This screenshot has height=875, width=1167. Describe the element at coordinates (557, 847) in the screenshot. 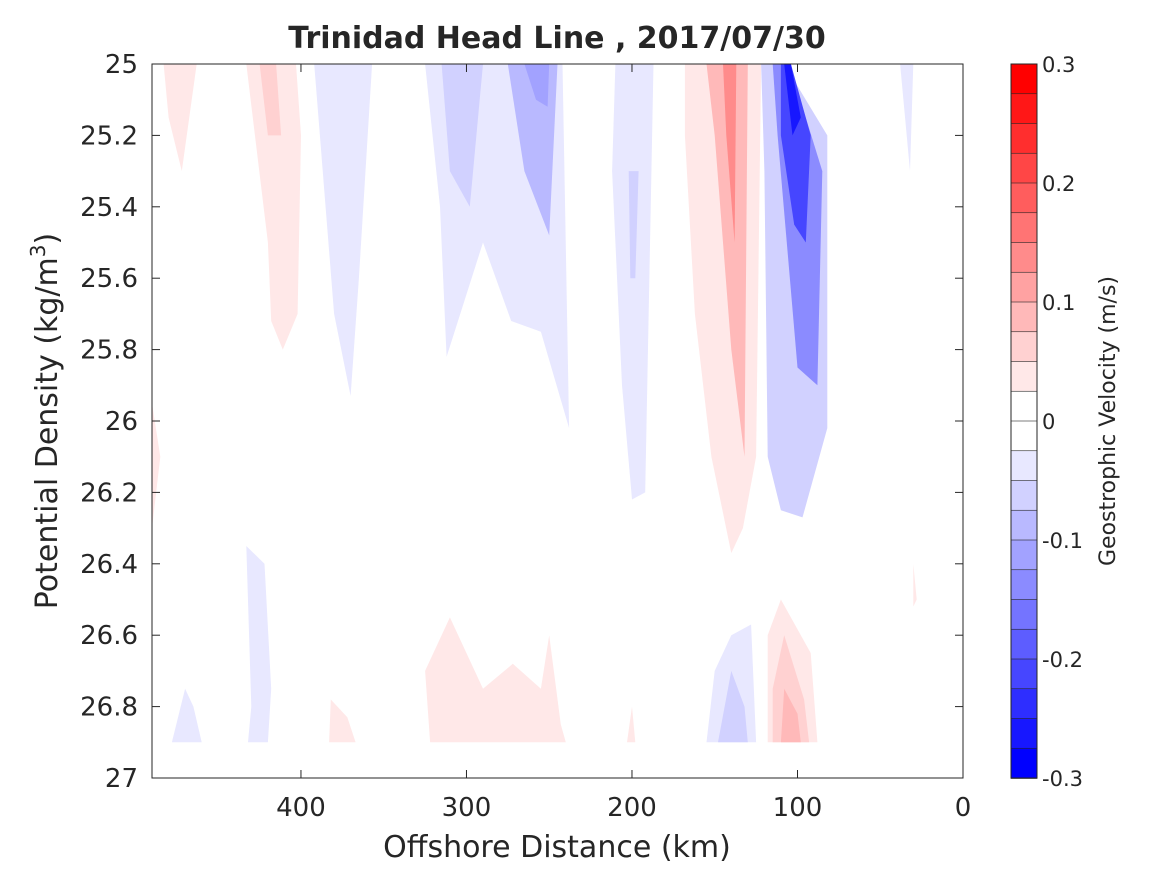

I see `x-axis-label: Offshore Distance (km)` at that location.